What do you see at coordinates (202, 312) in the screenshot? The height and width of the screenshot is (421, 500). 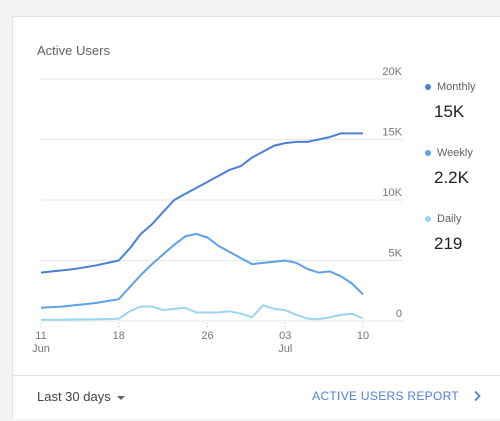 I see `series-line-daily` at bounding box center [202, 312].